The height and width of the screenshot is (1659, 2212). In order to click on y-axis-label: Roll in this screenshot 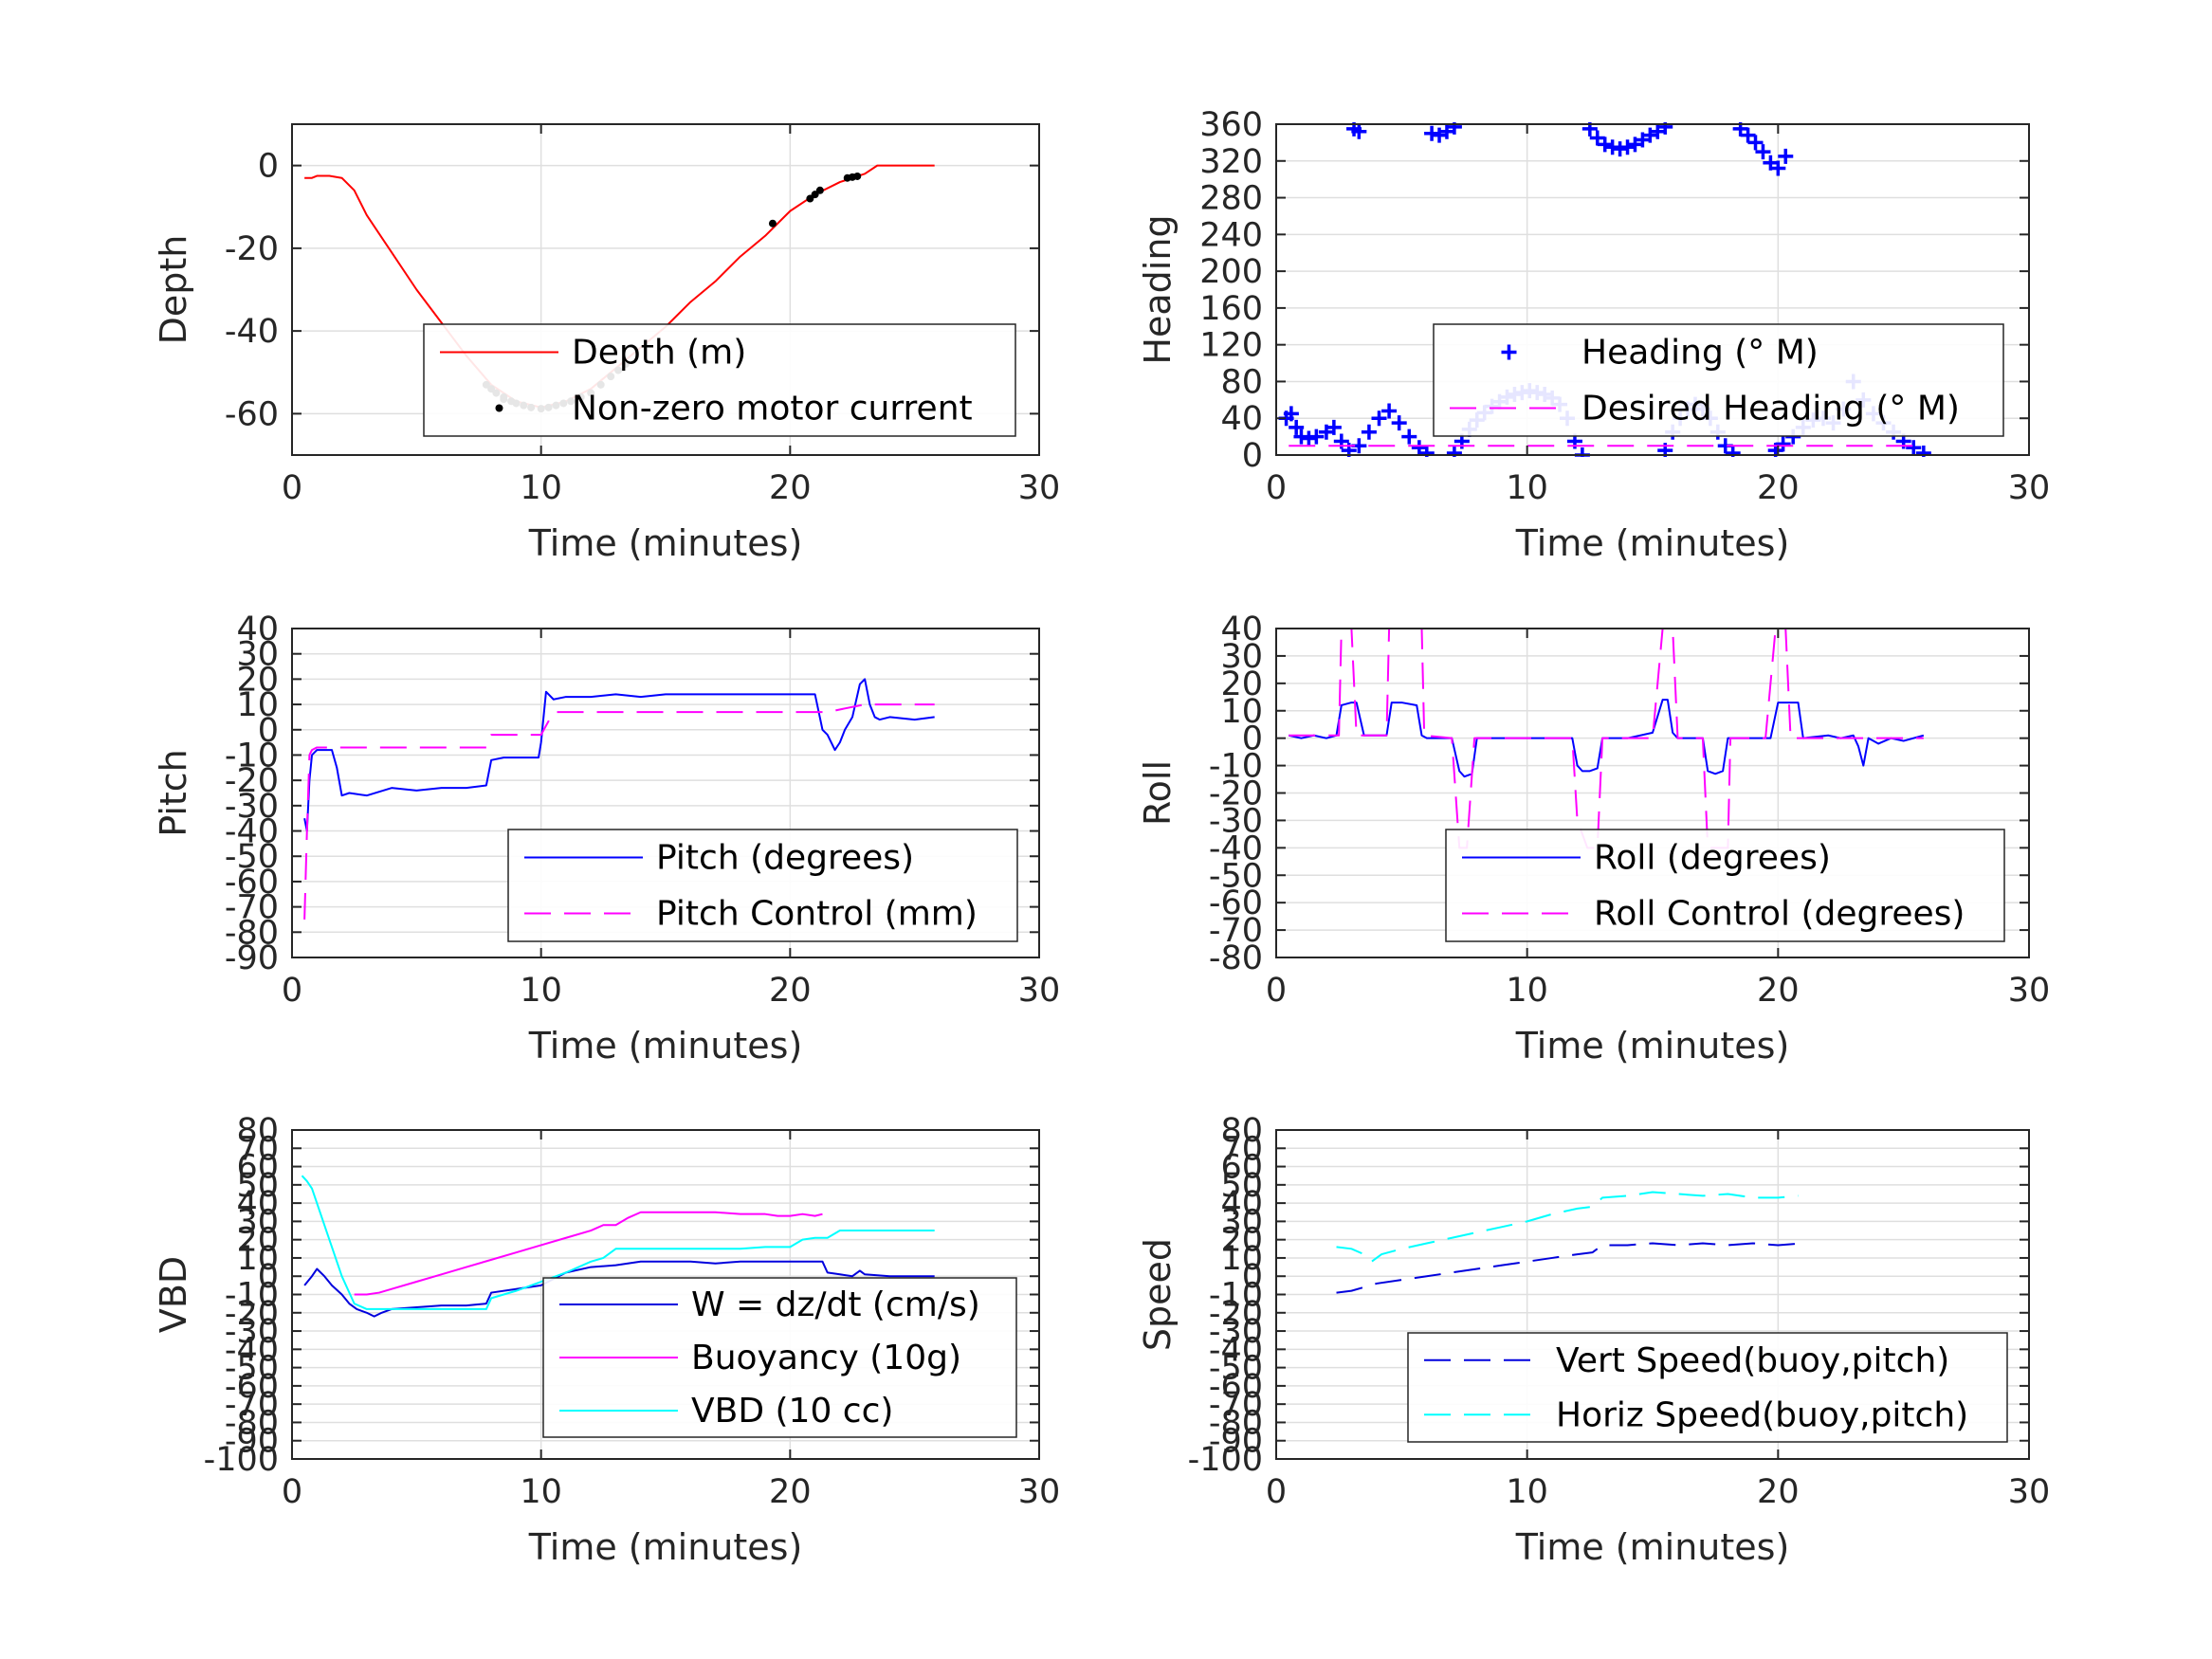, I will do `click(1158, 793)`.